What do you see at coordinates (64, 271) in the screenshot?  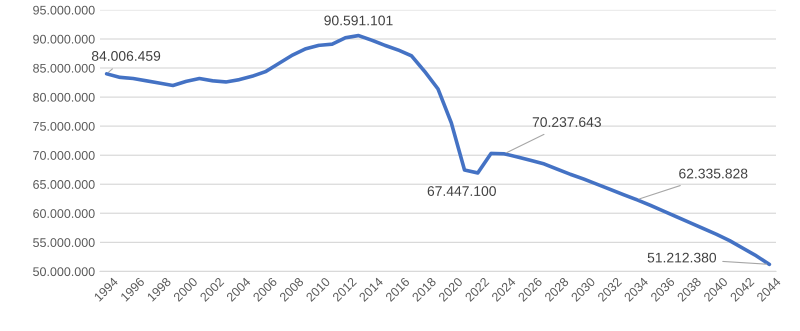 I see `y-tick-label: 50.000.000` at bounding box center [64, 271].